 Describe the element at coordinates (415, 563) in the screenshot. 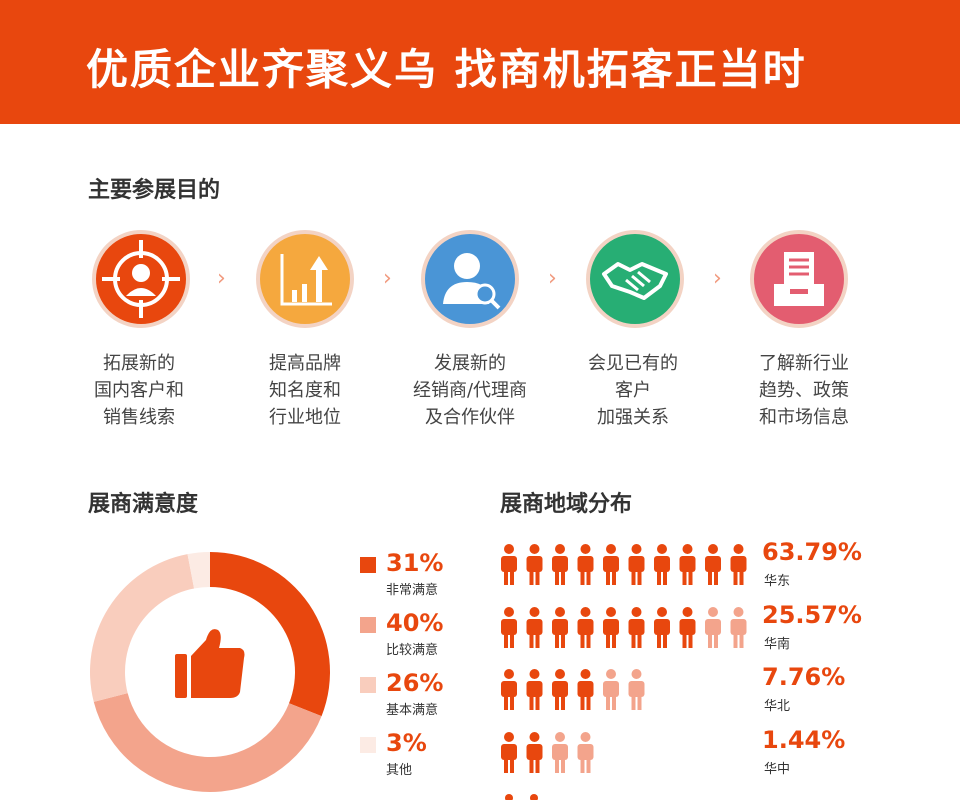

I see `legend-percent: 31%` at that location.